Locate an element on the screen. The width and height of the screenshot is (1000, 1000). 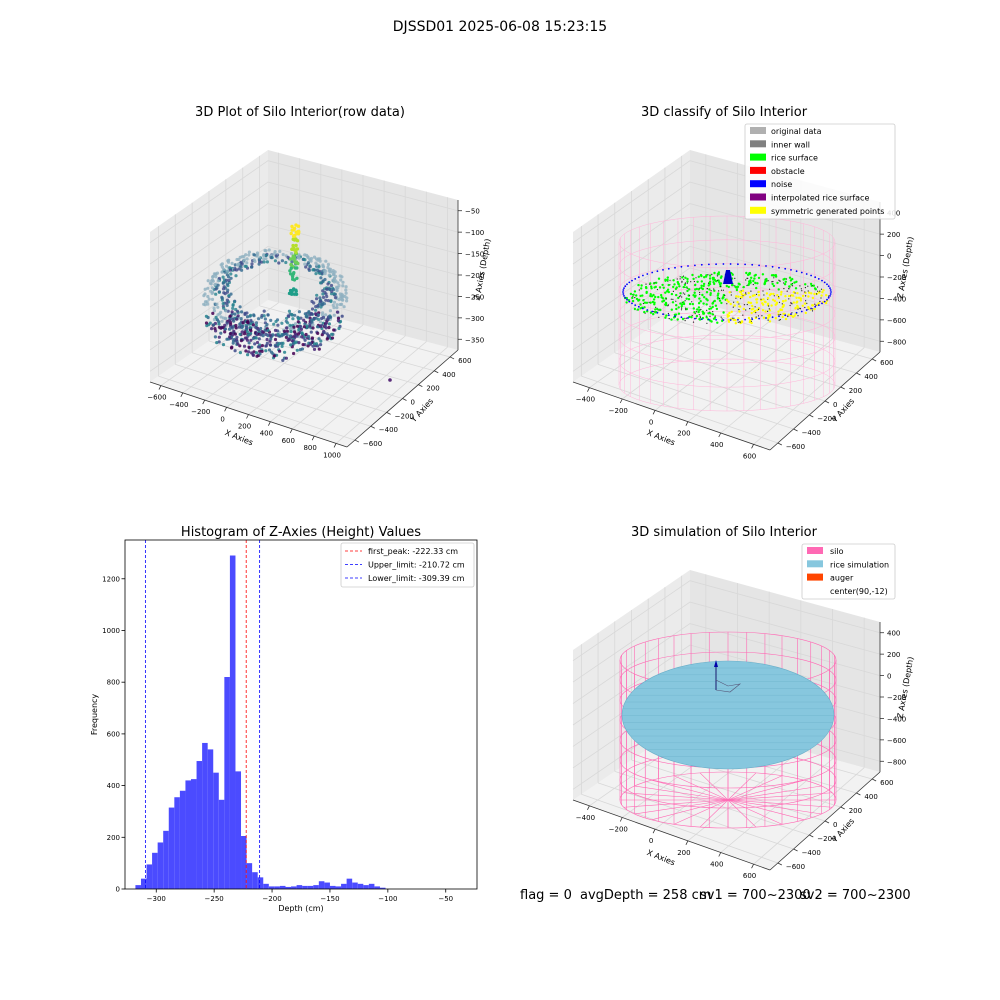
z-tick-label: −200 is located at coordinates (896, 698).